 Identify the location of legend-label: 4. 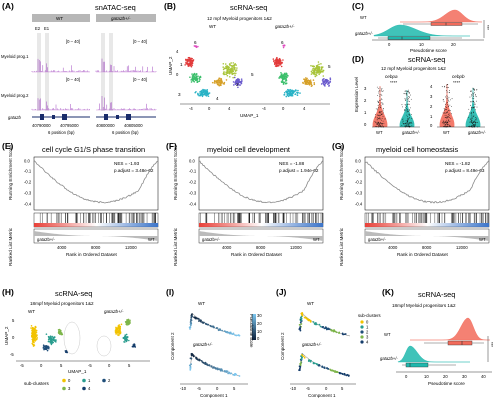
(89, 388).